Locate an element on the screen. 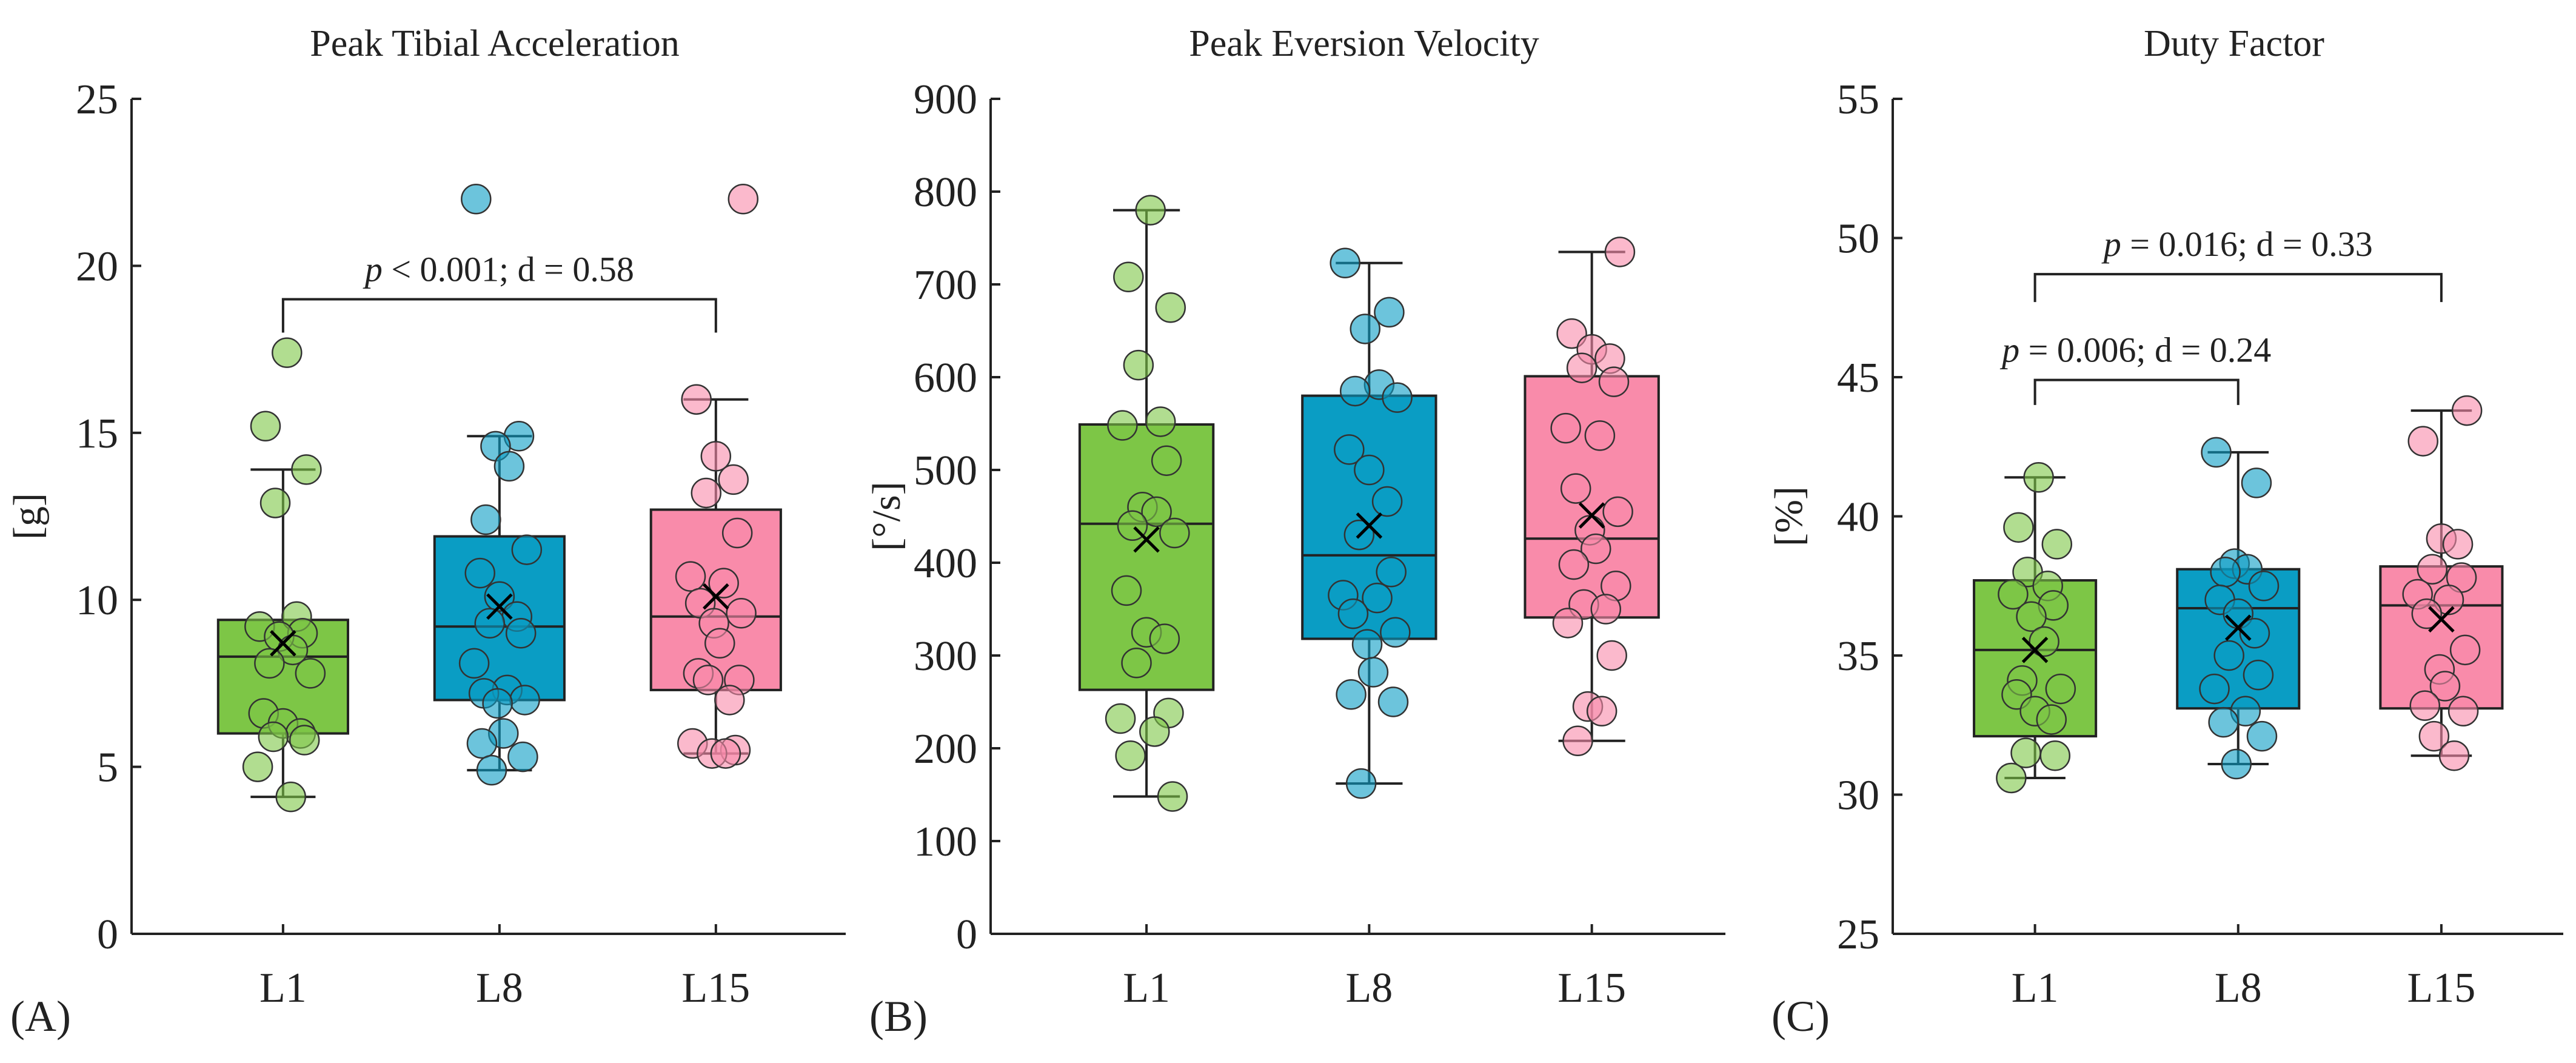  y-tick-label: 200 is located at coordinates (945, 749).